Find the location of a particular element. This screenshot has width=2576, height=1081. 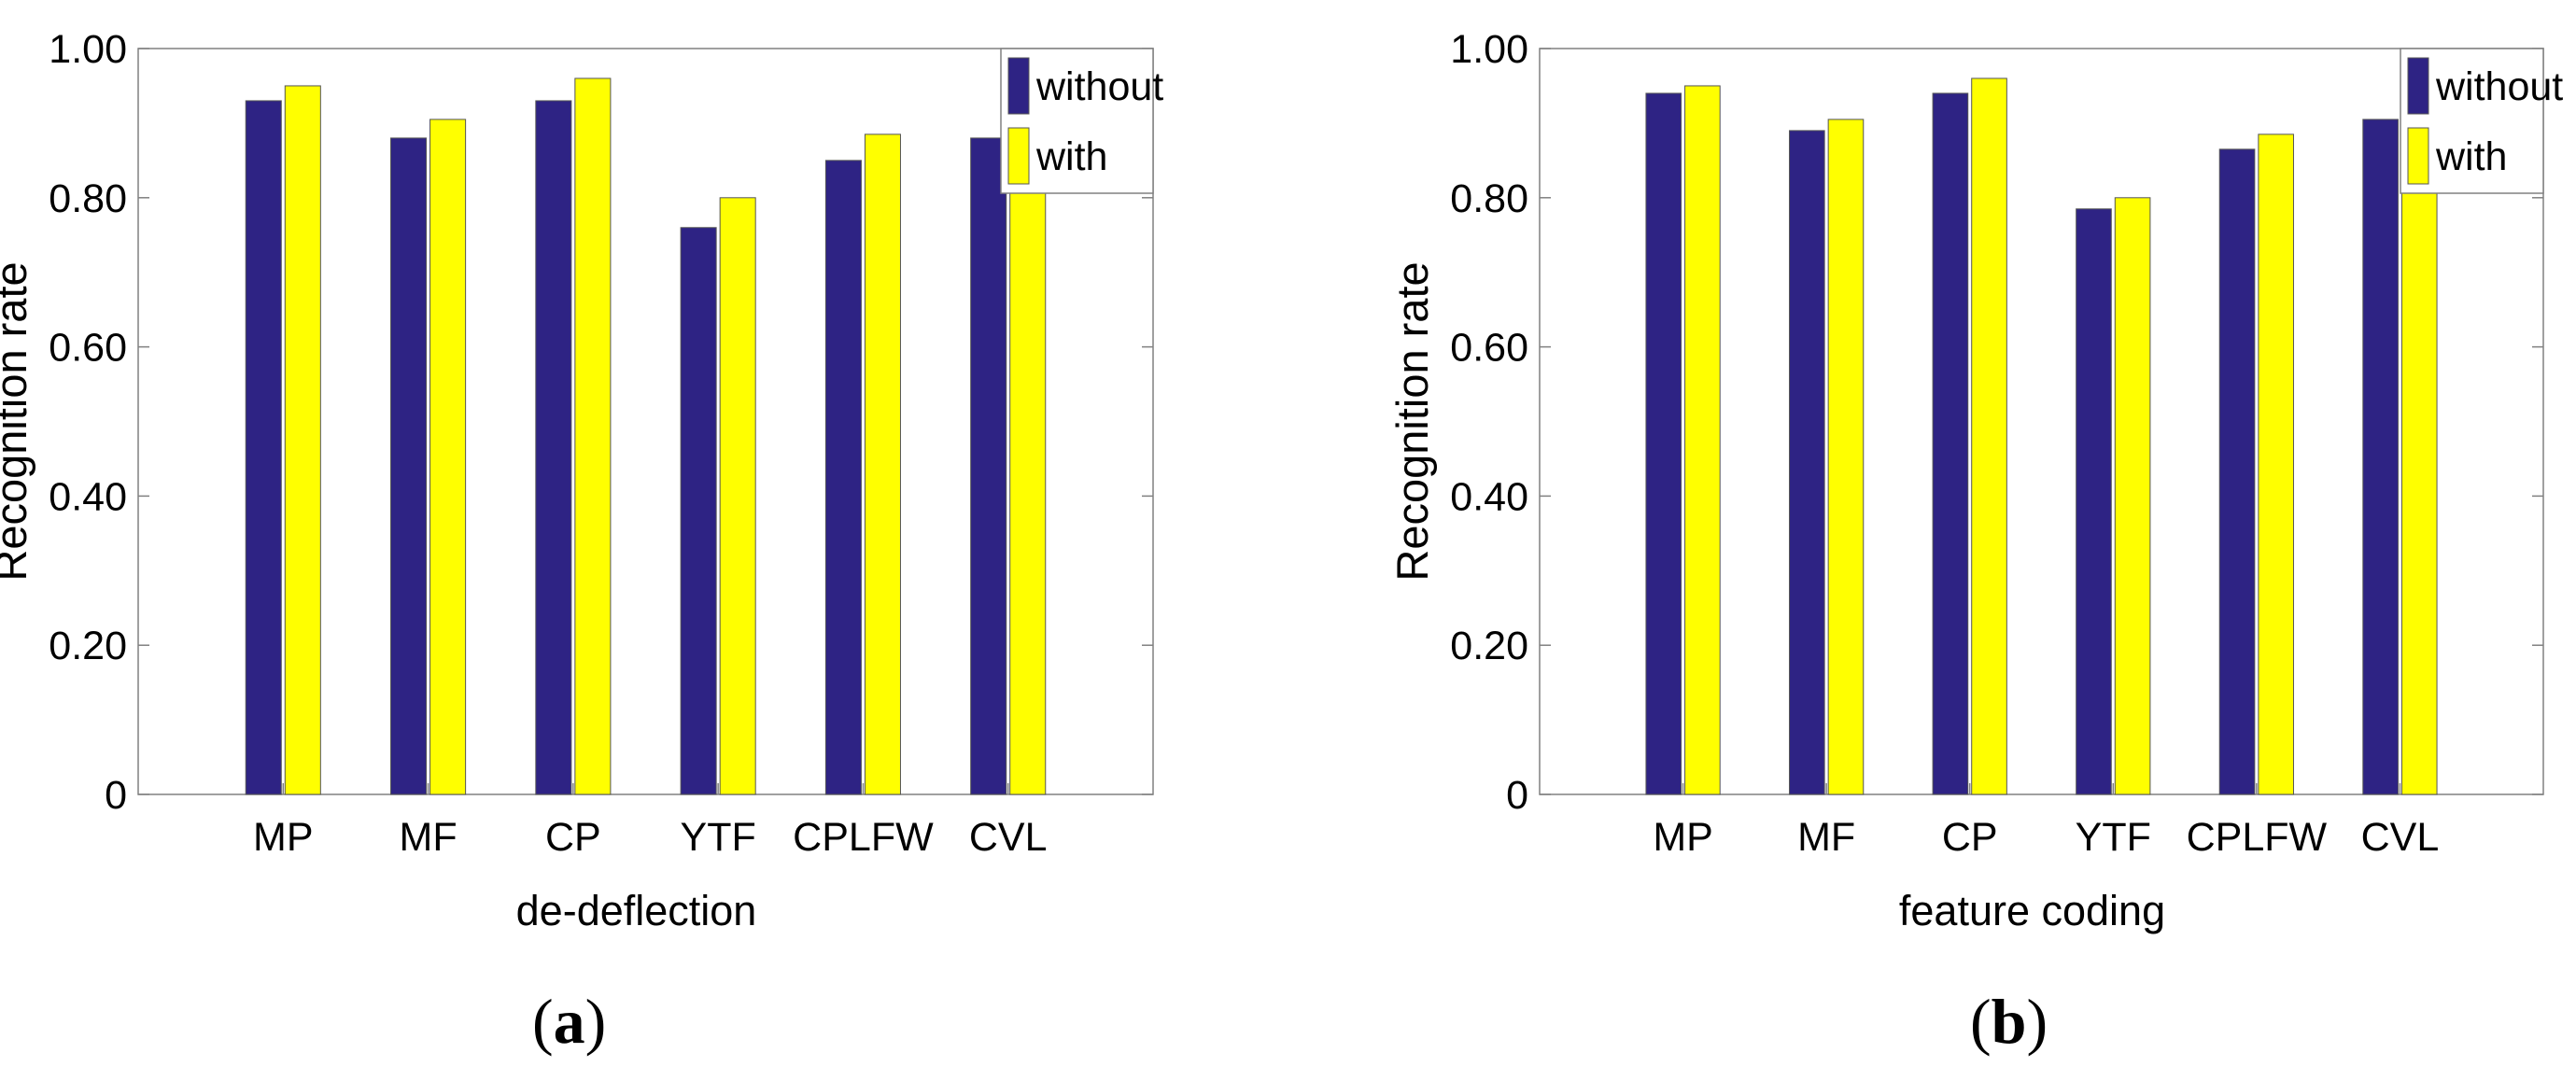

panel-caption-b: (b) is located at coordinates (2009, 1021).